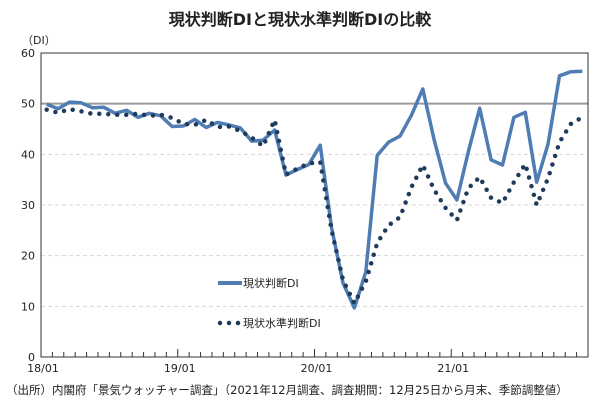 The width and height of the screenshot is (600, 420). Describe the element at coordinates (28, 104) in the screenshot. I see `y-tick-label: 50` at that location.